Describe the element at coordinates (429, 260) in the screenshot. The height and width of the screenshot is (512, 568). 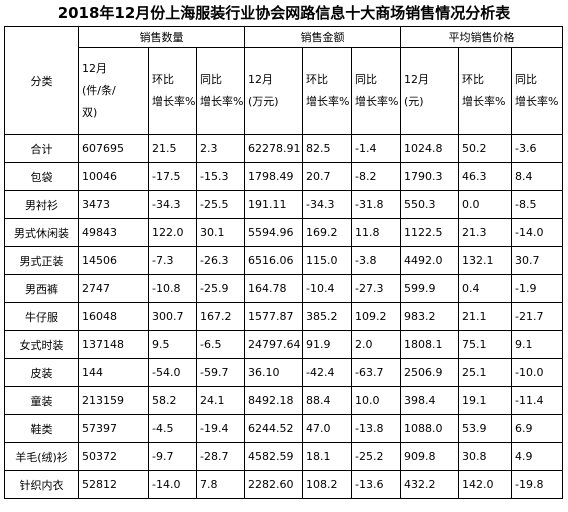
I see `value-cell: 4492.0` at that location.